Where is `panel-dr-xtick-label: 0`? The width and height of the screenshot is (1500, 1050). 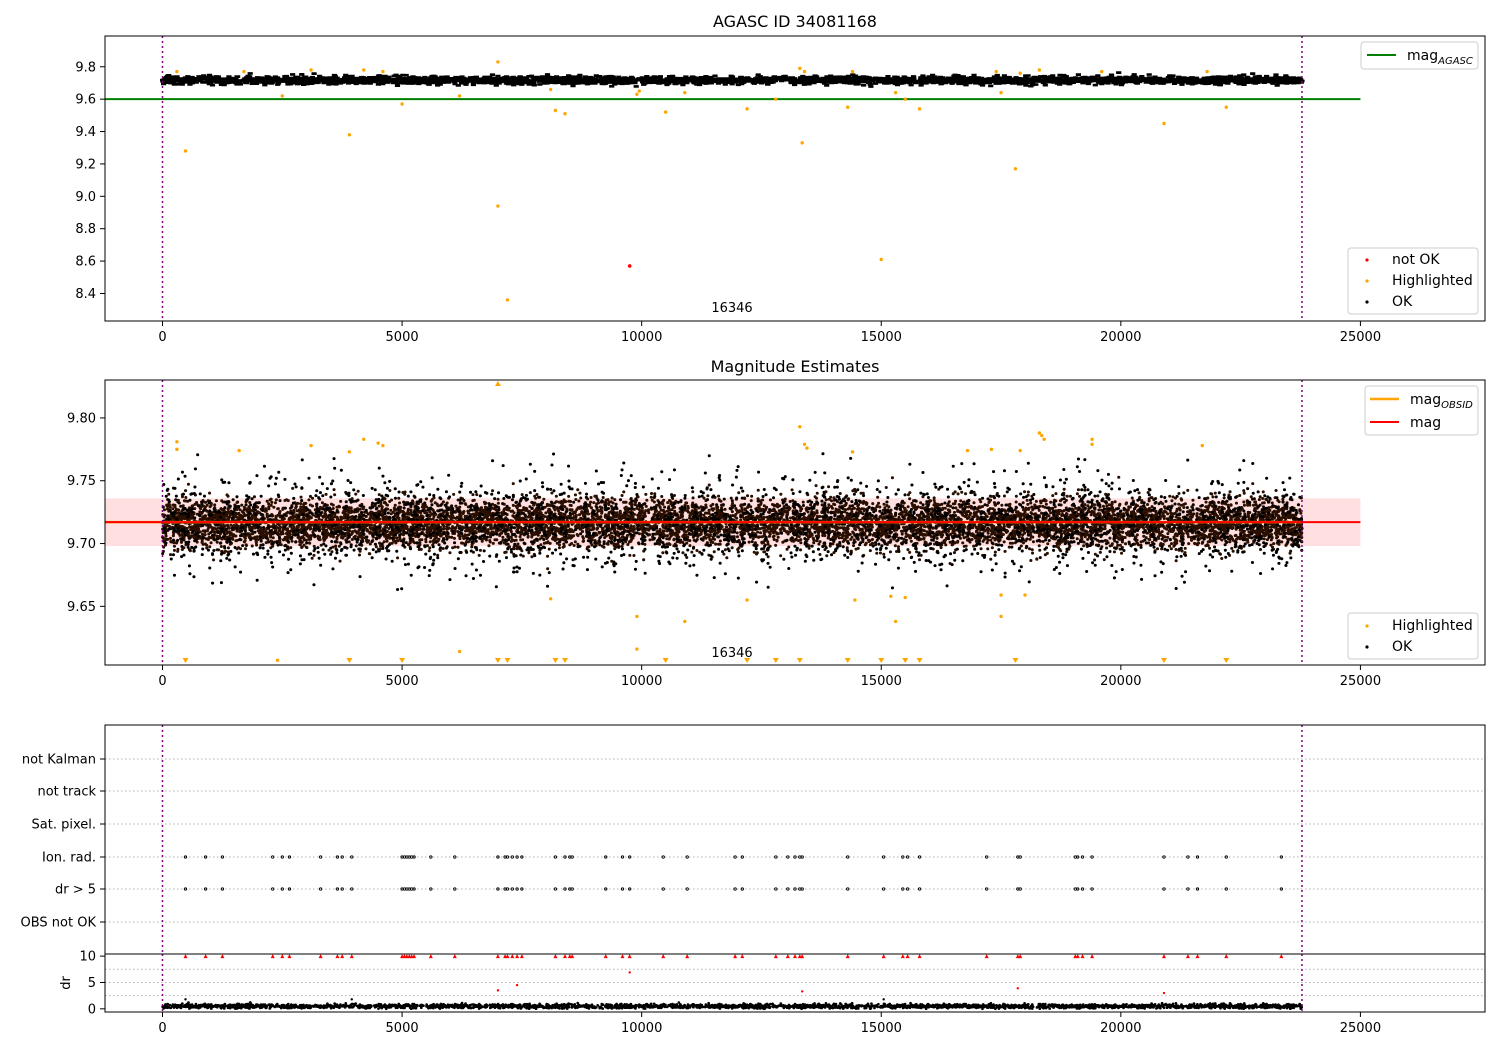 panel-dr-xtick-label: 0 is located at coordinates (162, 1028).